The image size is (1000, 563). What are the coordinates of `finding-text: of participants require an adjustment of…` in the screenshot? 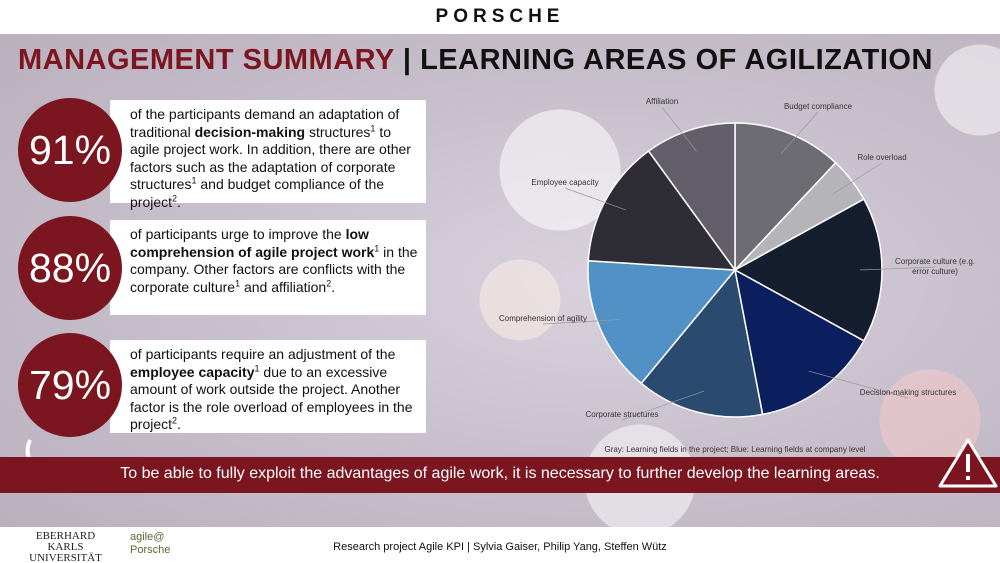 It's located at (268, 386).